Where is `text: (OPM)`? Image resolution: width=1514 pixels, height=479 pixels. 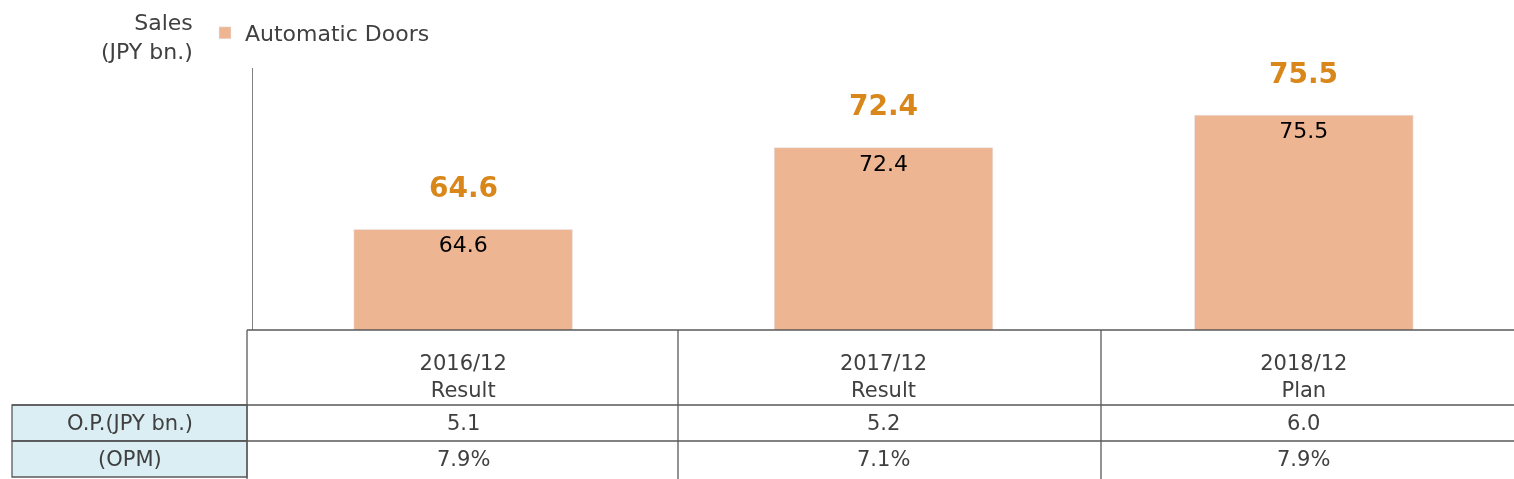
text: (OPM) is located at coordinates (130, 459).